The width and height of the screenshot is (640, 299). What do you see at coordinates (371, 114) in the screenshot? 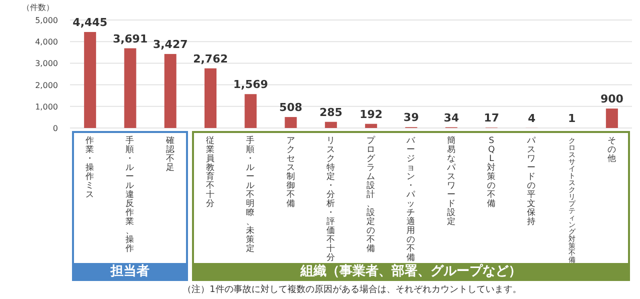
I see `data-label: 192` at bounding box center [371, 114].